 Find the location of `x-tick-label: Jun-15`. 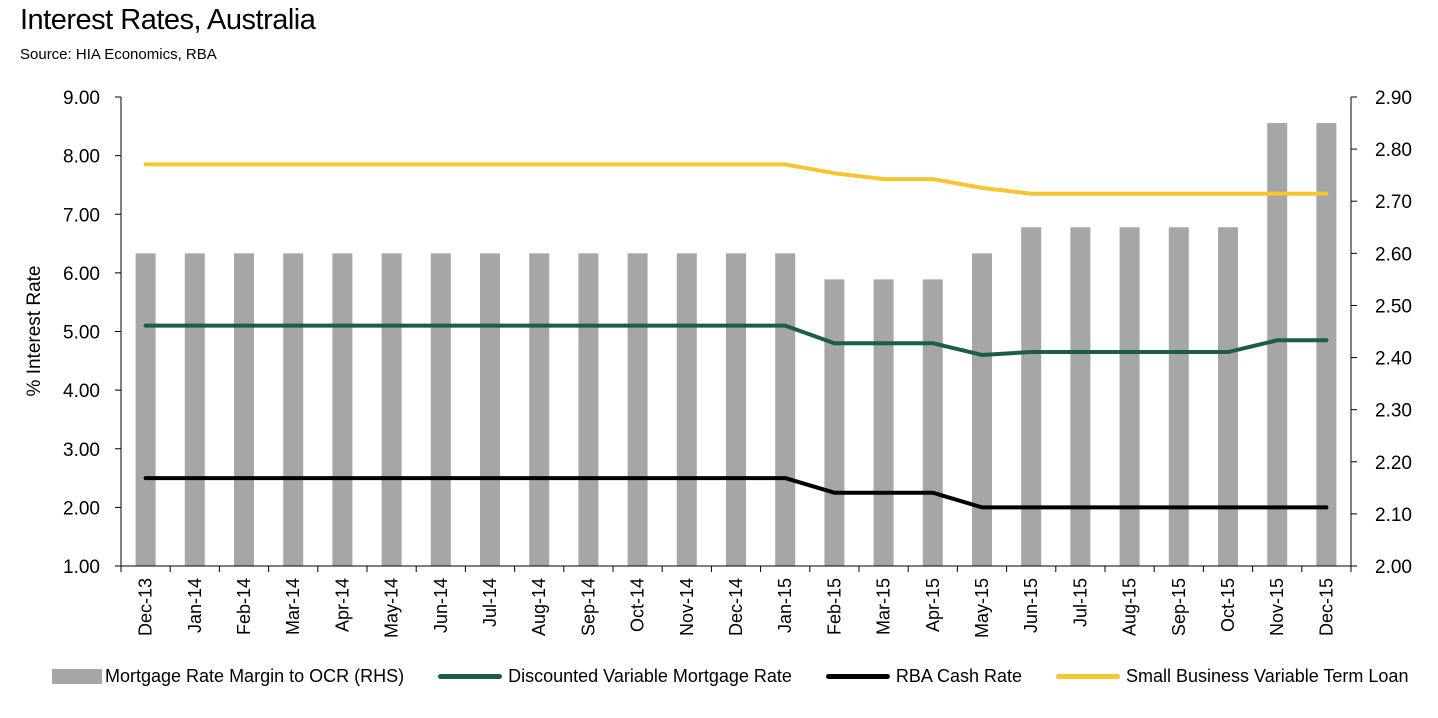

x-tick-label: Jun-15 is located at coordinates (1031, 605).